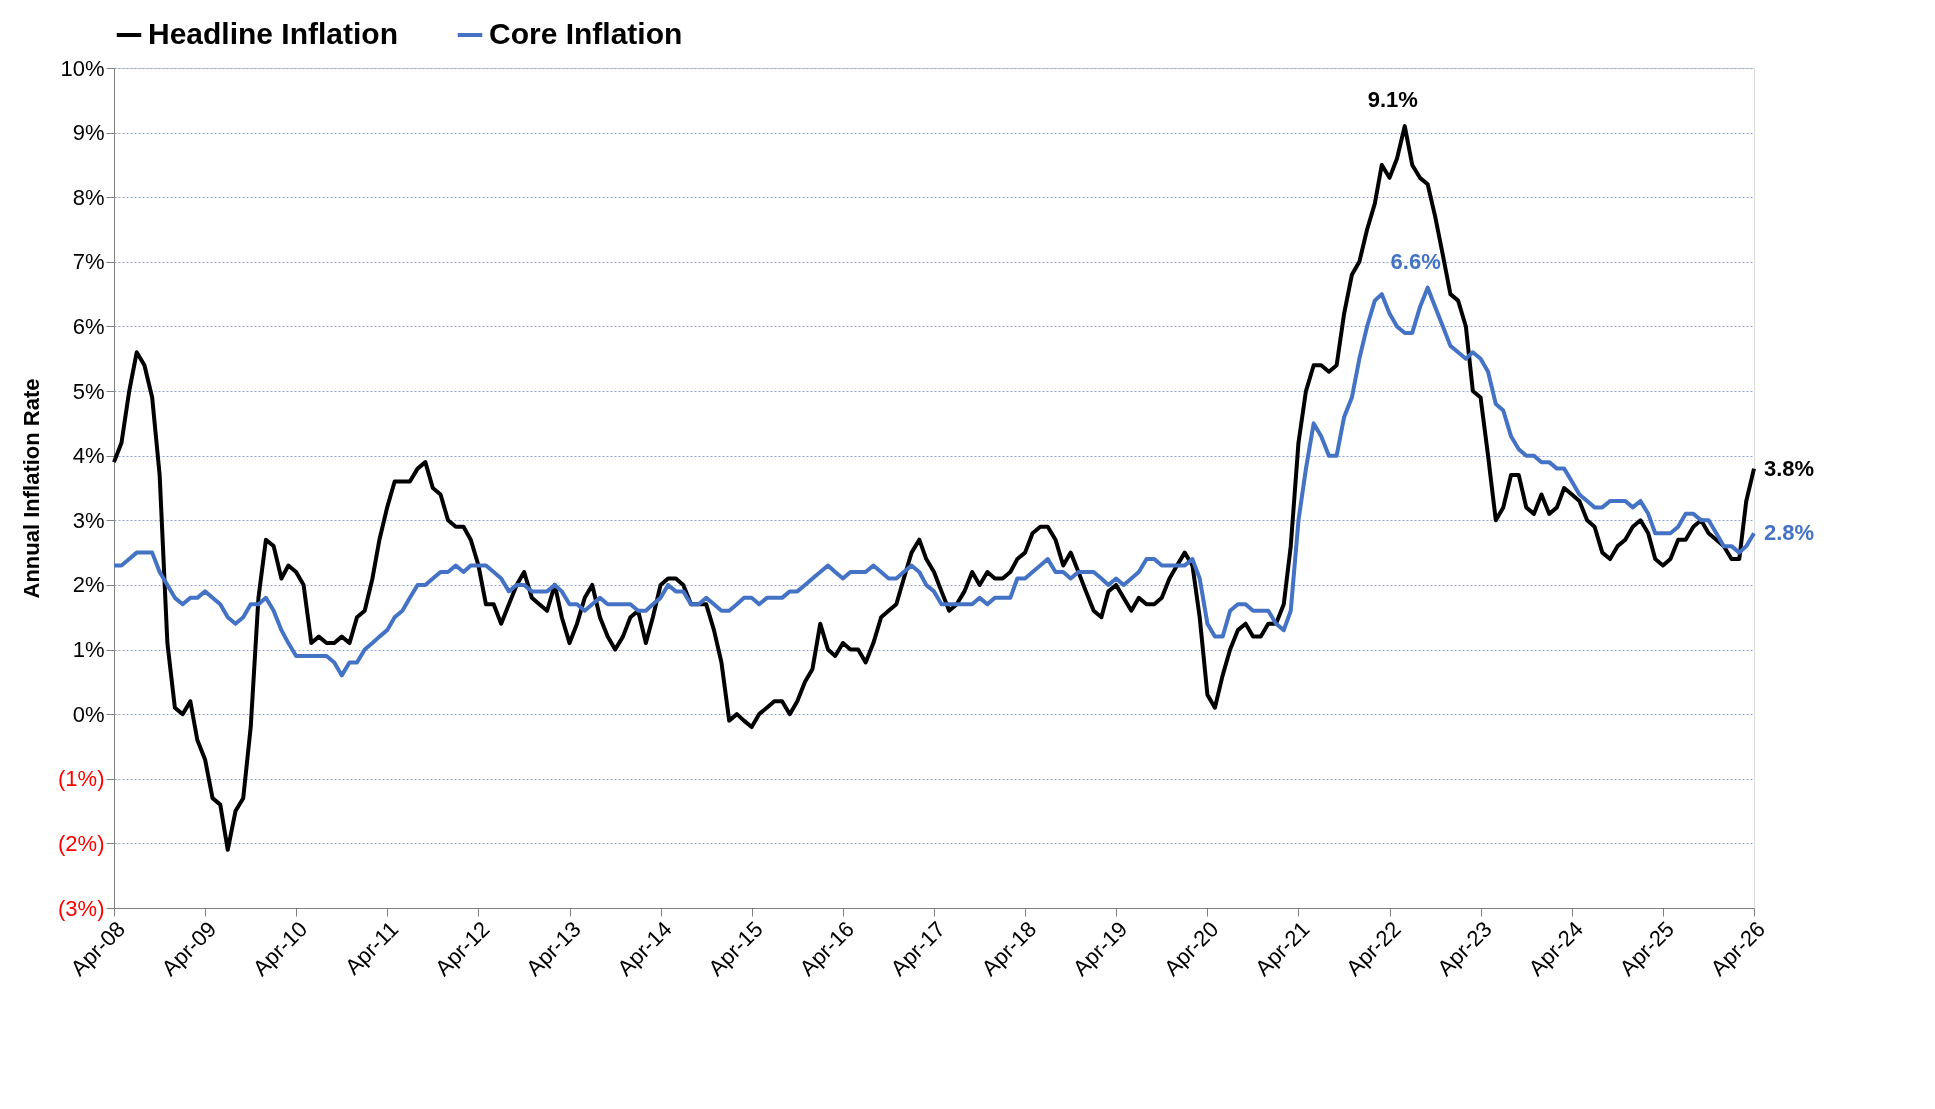 The width and height of the screenshot is (1935, 1109). Describe the element at coordinates (88, 391) in the screenshot. I see `y-tick-label: 5%` at that location.